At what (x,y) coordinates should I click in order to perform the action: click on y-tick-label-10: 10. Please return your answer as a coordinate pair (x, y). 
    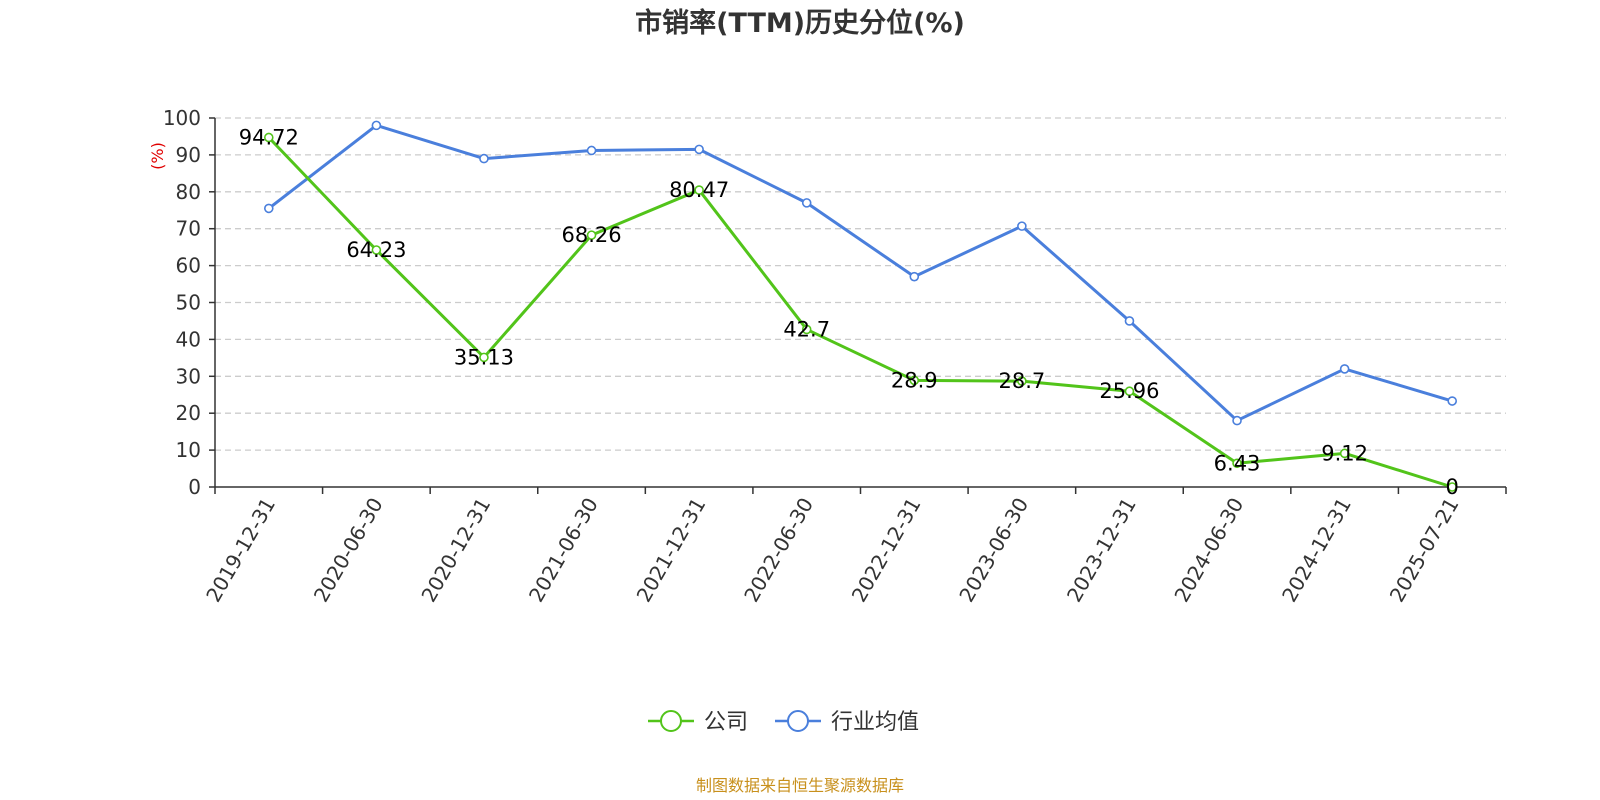
    Looking at the image, I should click on (188, 450).